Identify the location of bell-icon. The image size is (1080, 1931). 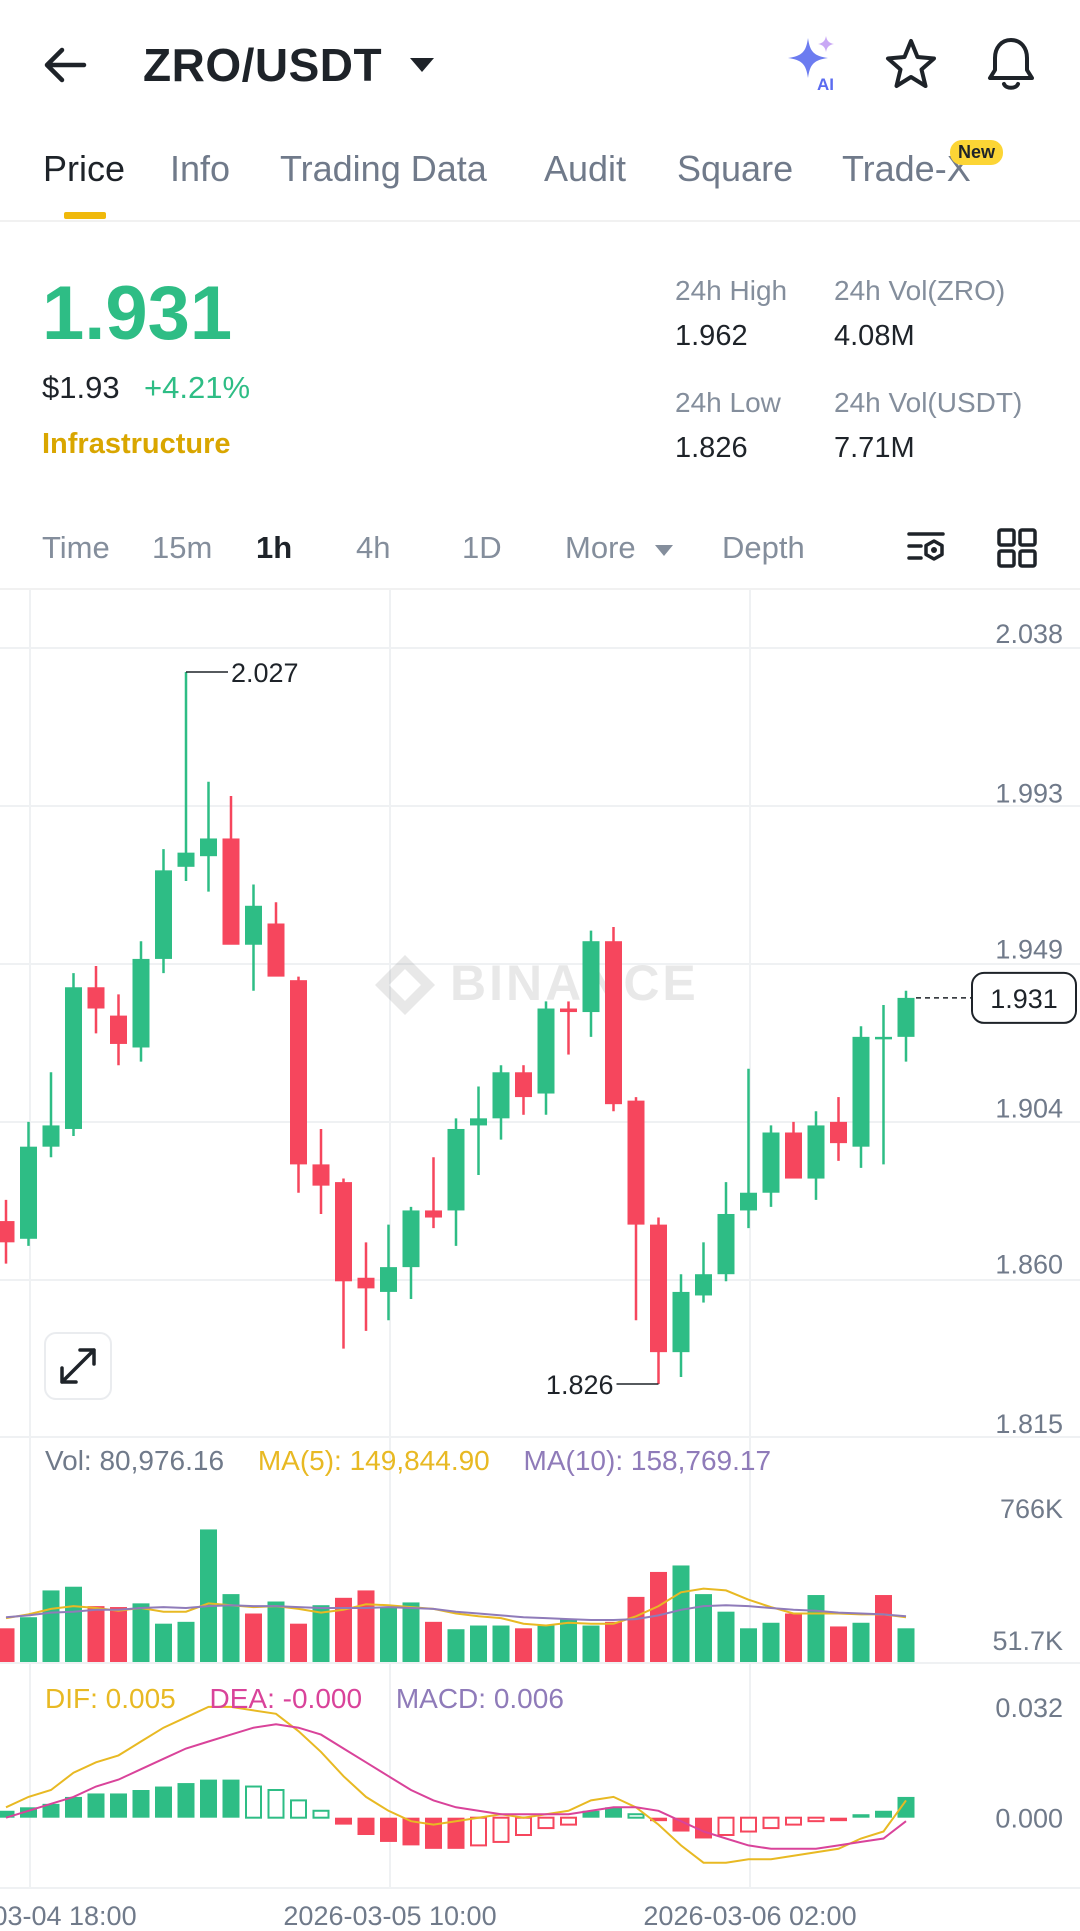
(1011, 64).